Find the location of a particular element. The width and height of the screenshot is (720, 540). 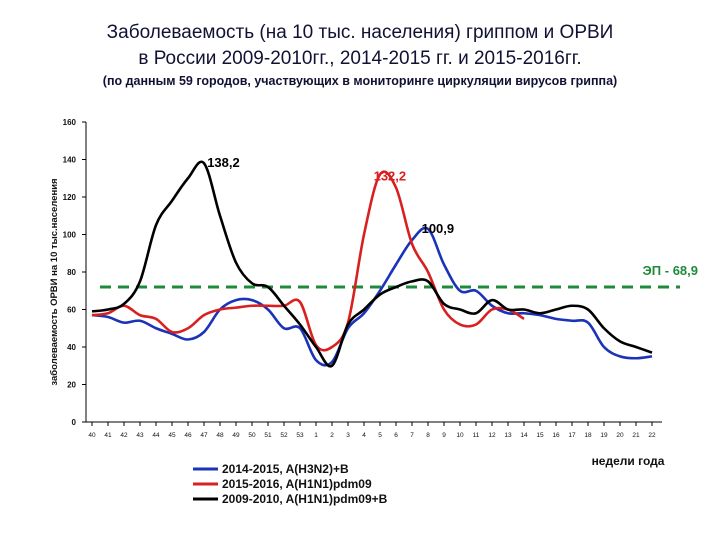

x-tick-label: 3 is located at coordinates (348, 435).